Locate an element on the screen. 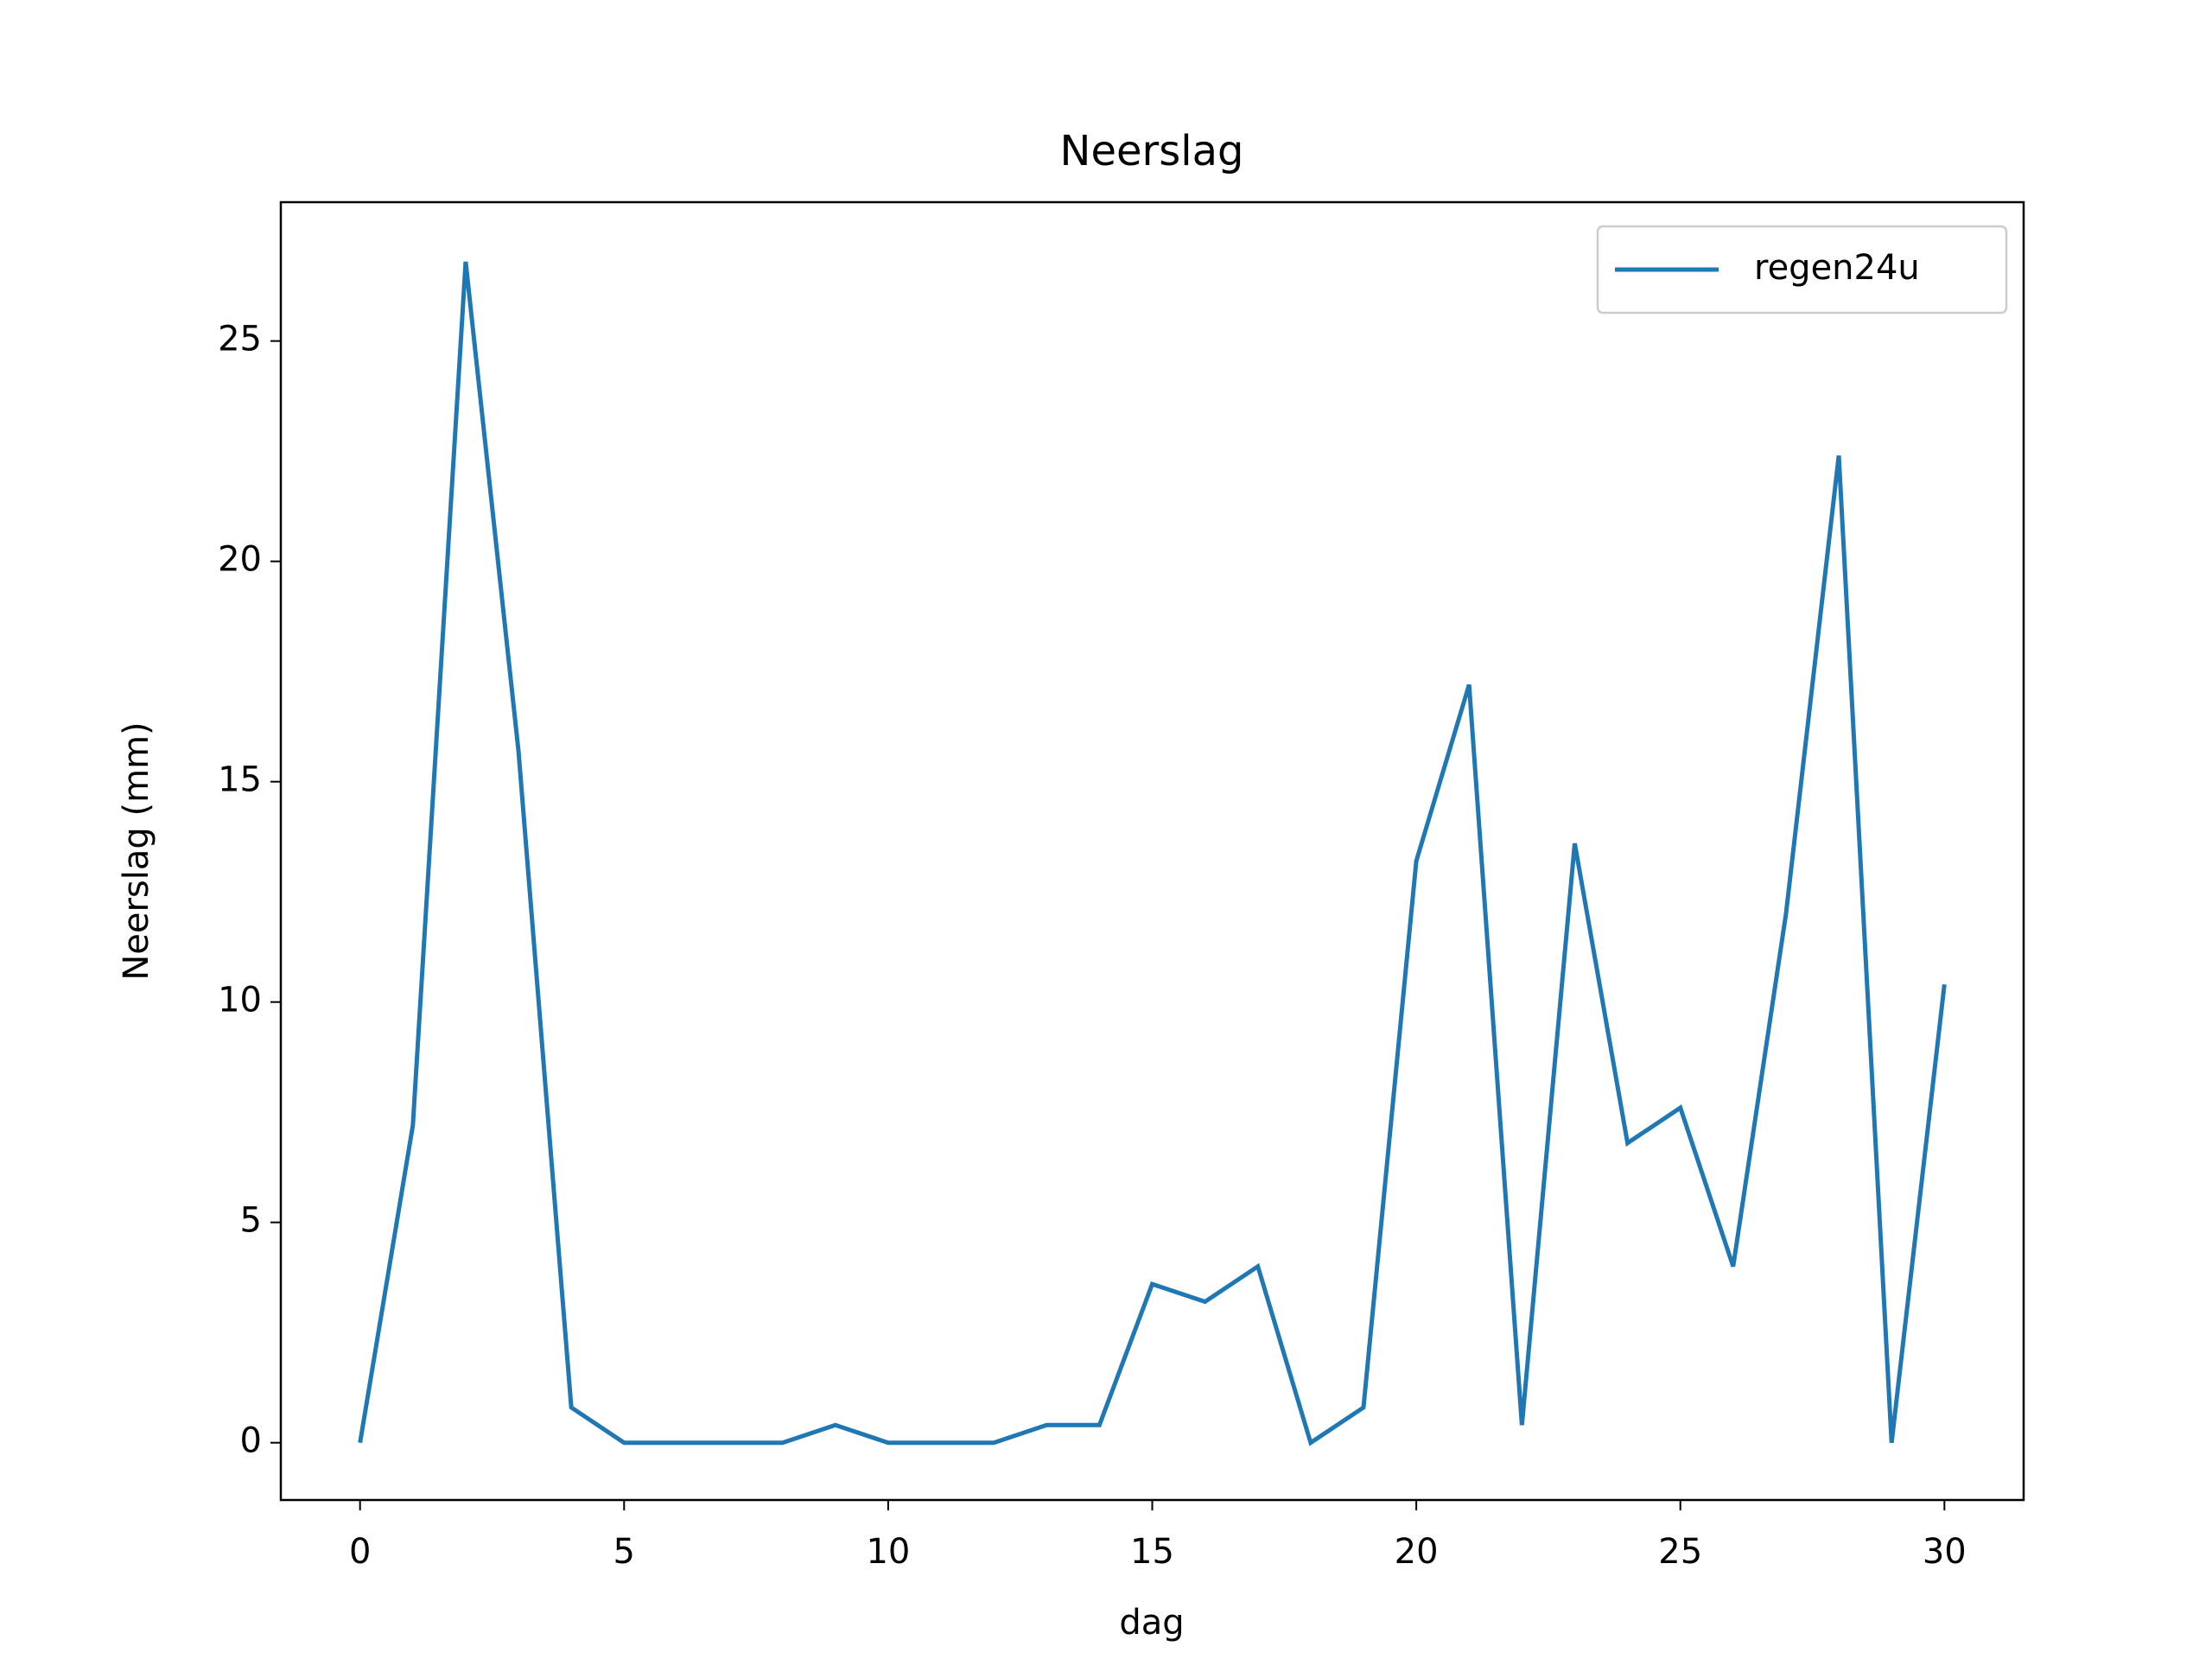 This screenshot has height=1659, width=2212. x-axis-label: dag is located at coordinates (1151, 1623).